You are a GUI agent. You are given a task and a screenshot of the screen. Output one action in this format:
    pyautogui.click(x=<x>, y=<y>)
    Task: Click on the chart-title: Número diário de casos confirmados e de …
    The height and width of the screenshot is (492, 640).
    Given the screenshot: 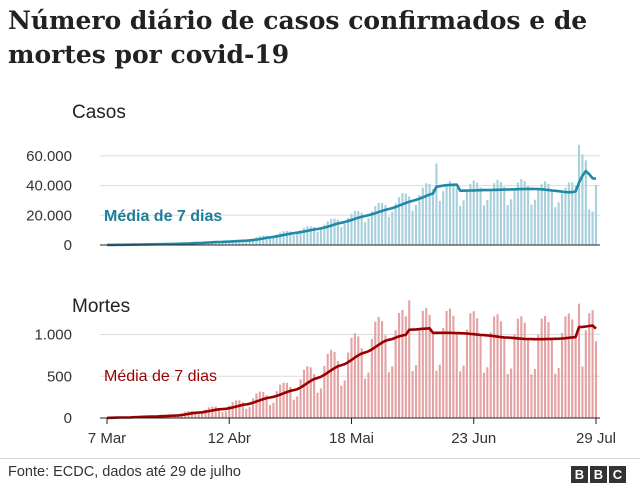 What is the action you would take?
    pyautogui.click(x=298, y=37)
    